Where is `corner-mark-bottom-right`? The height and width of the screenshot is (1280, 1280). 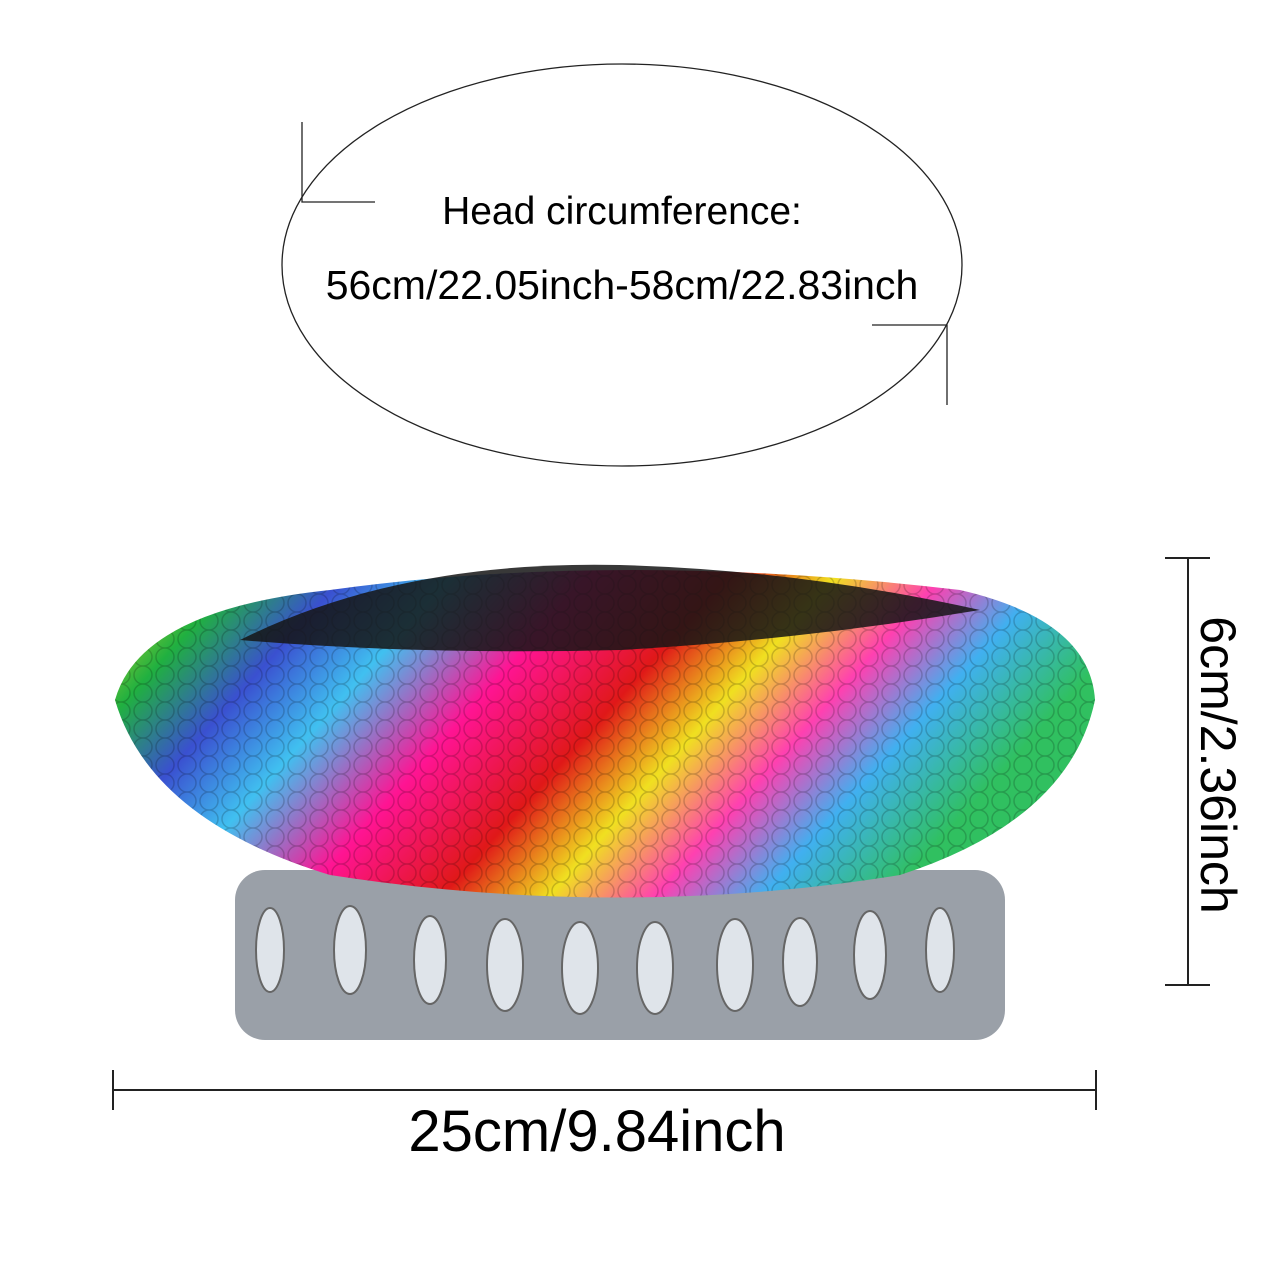 corner-mark-bottom-right is located at coordinates (910, 364).